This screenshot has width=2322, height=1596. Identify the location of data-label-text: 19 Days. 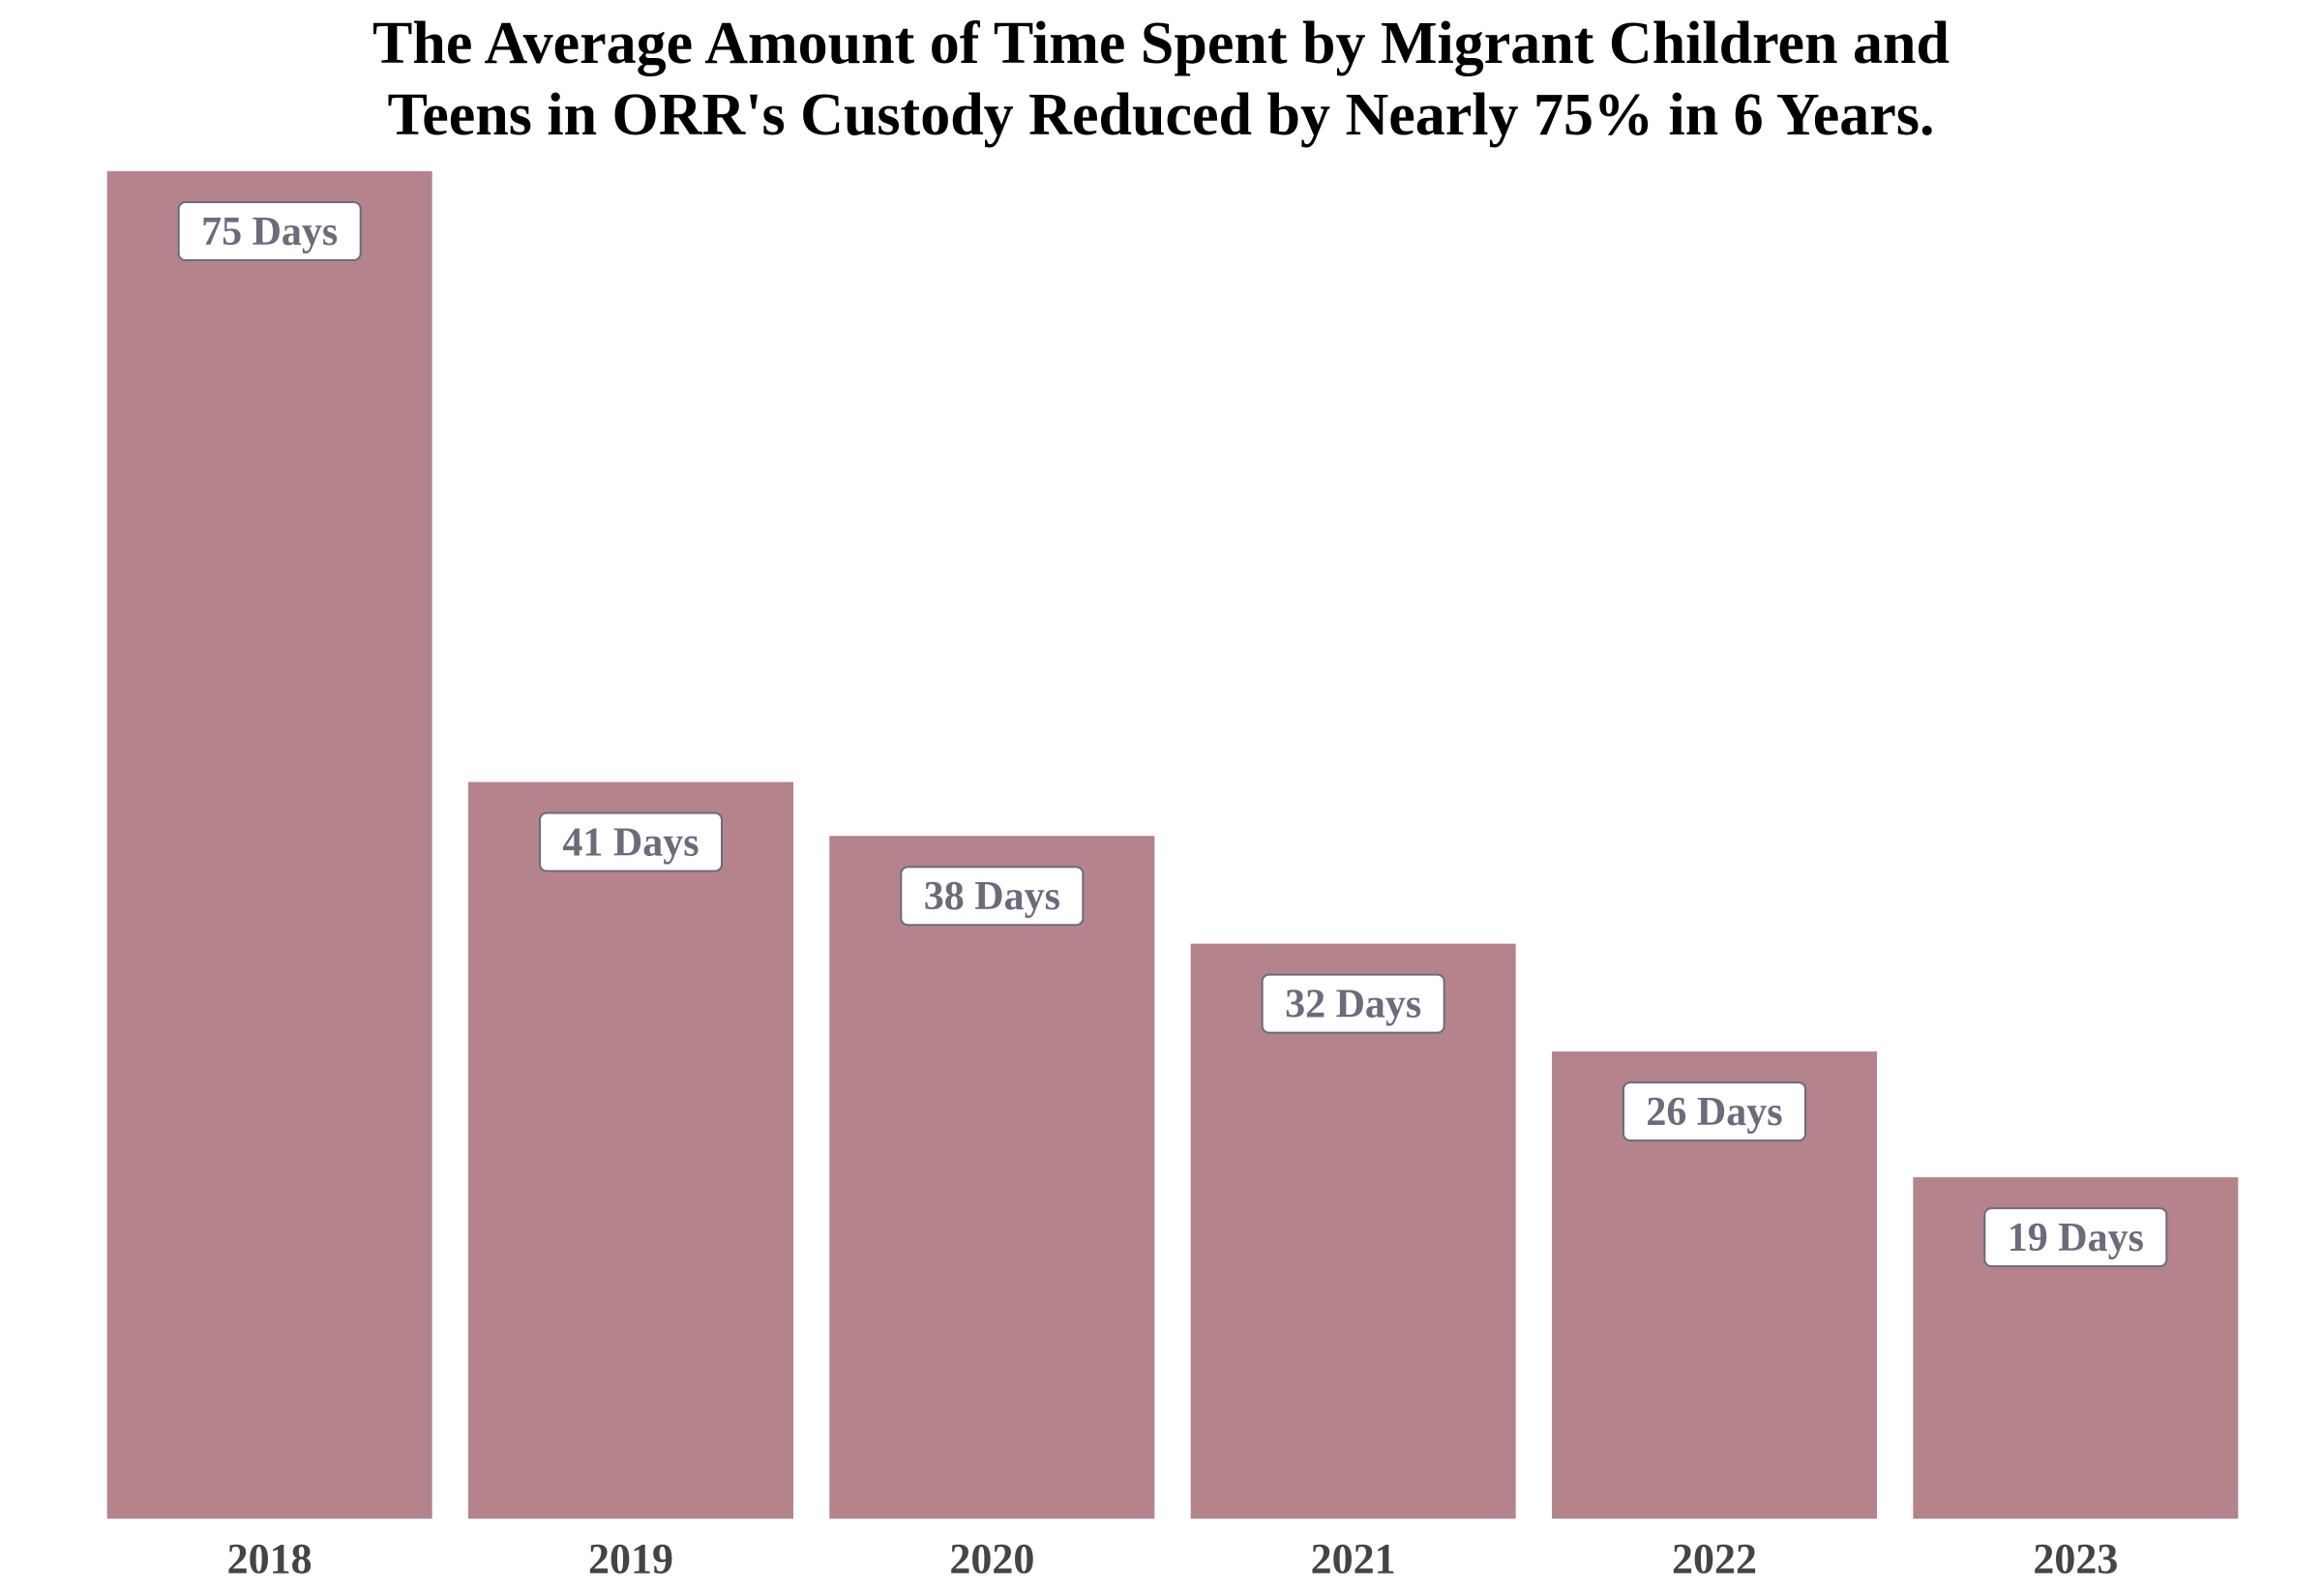
(2076, 1238).